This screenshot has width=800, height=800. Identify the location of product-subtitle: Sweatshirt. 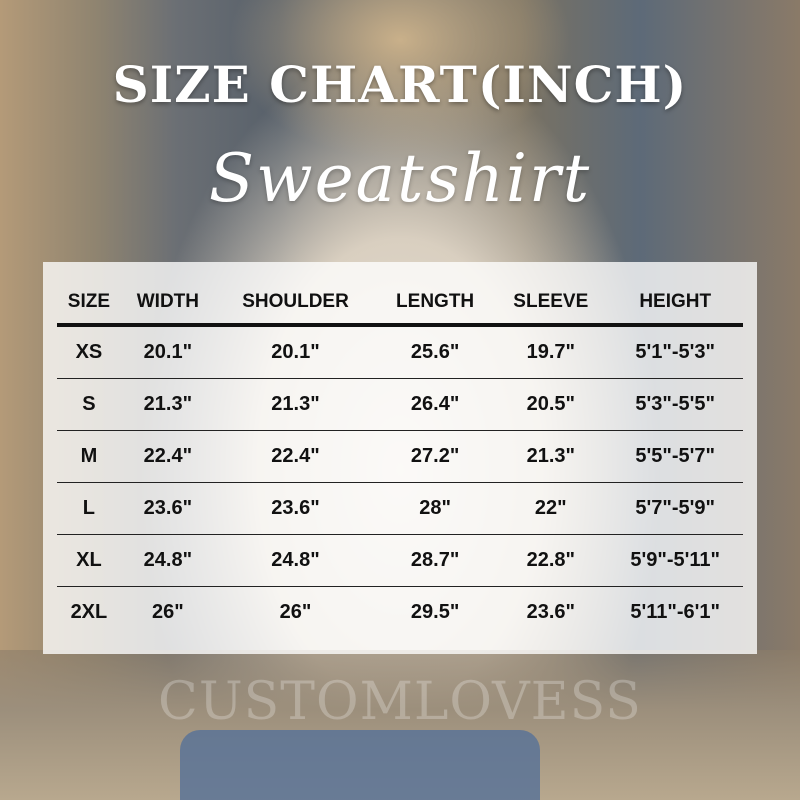
(400, 178).